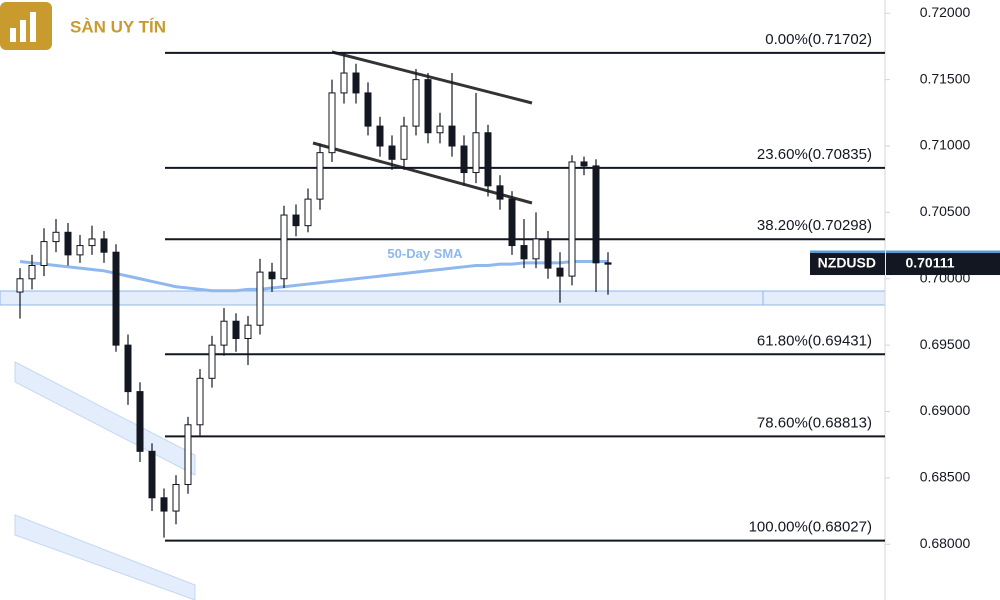 The height and width of the screenshot is (600, 1000). I want to click on y-tick-label: 0.69000, so click(945, 410).